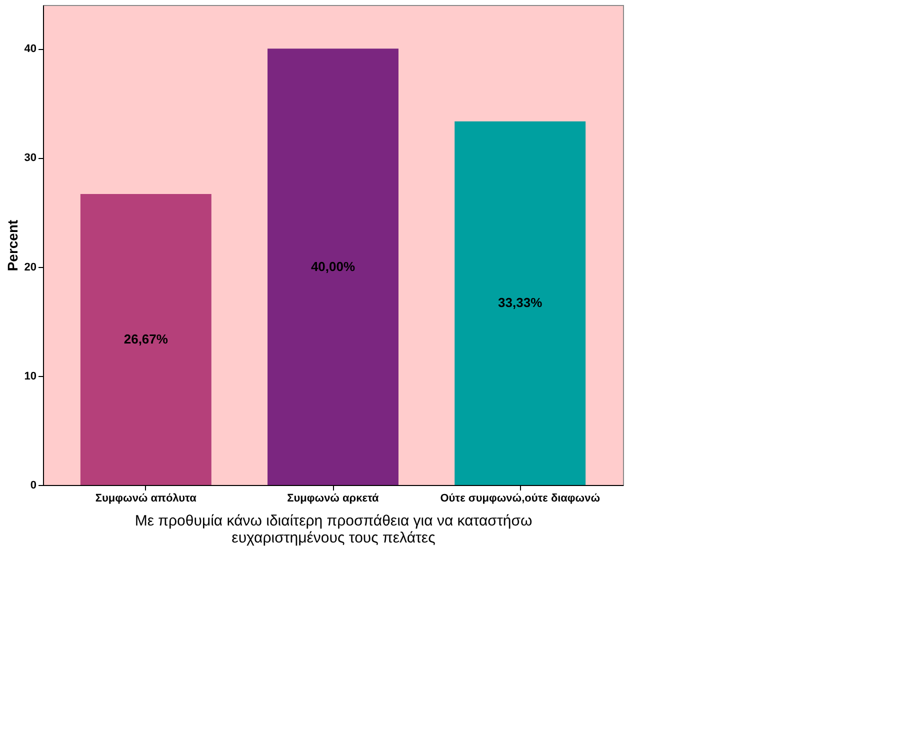 This screenshot has width=910, height=732. What do you see at coordinates (30, 376) in the screenshot?
I see `y-tick-label: 10` at bounding box center [30, 376].